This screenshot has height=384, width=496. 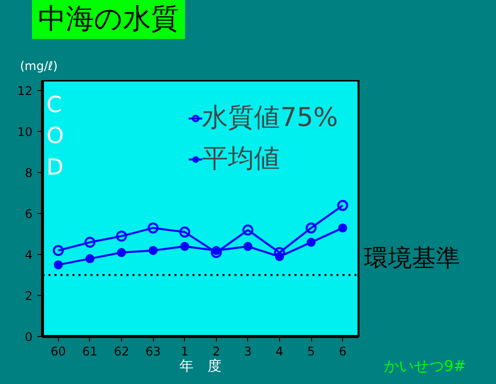 I want to click on x-tick-label: 63, so click(x=153, y=351).